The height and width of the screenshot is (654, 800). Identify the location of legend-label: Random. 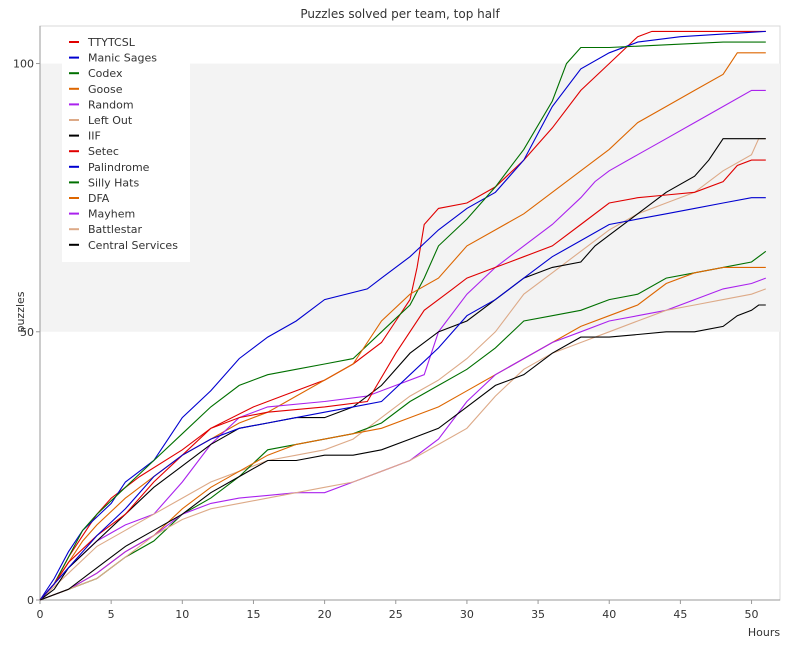
(111, 104).